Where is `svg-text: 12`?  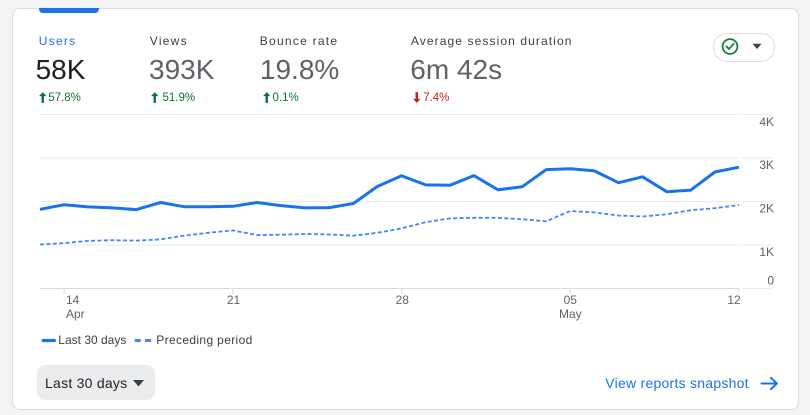 svg-text: 12 is located at coordinates (734, 300).